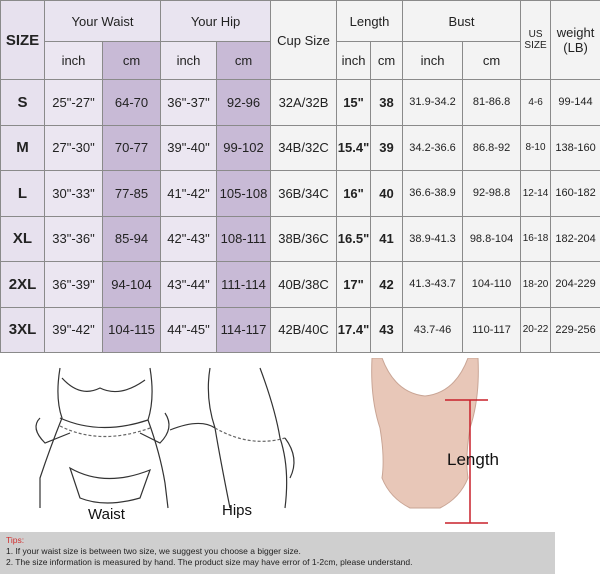 Image resolution: width=600 pixels, height=574 pixels. What do you see at coordinates (370, 21) in the screenshot?
I see `header-length: Length` at bounding box center [370, 21].